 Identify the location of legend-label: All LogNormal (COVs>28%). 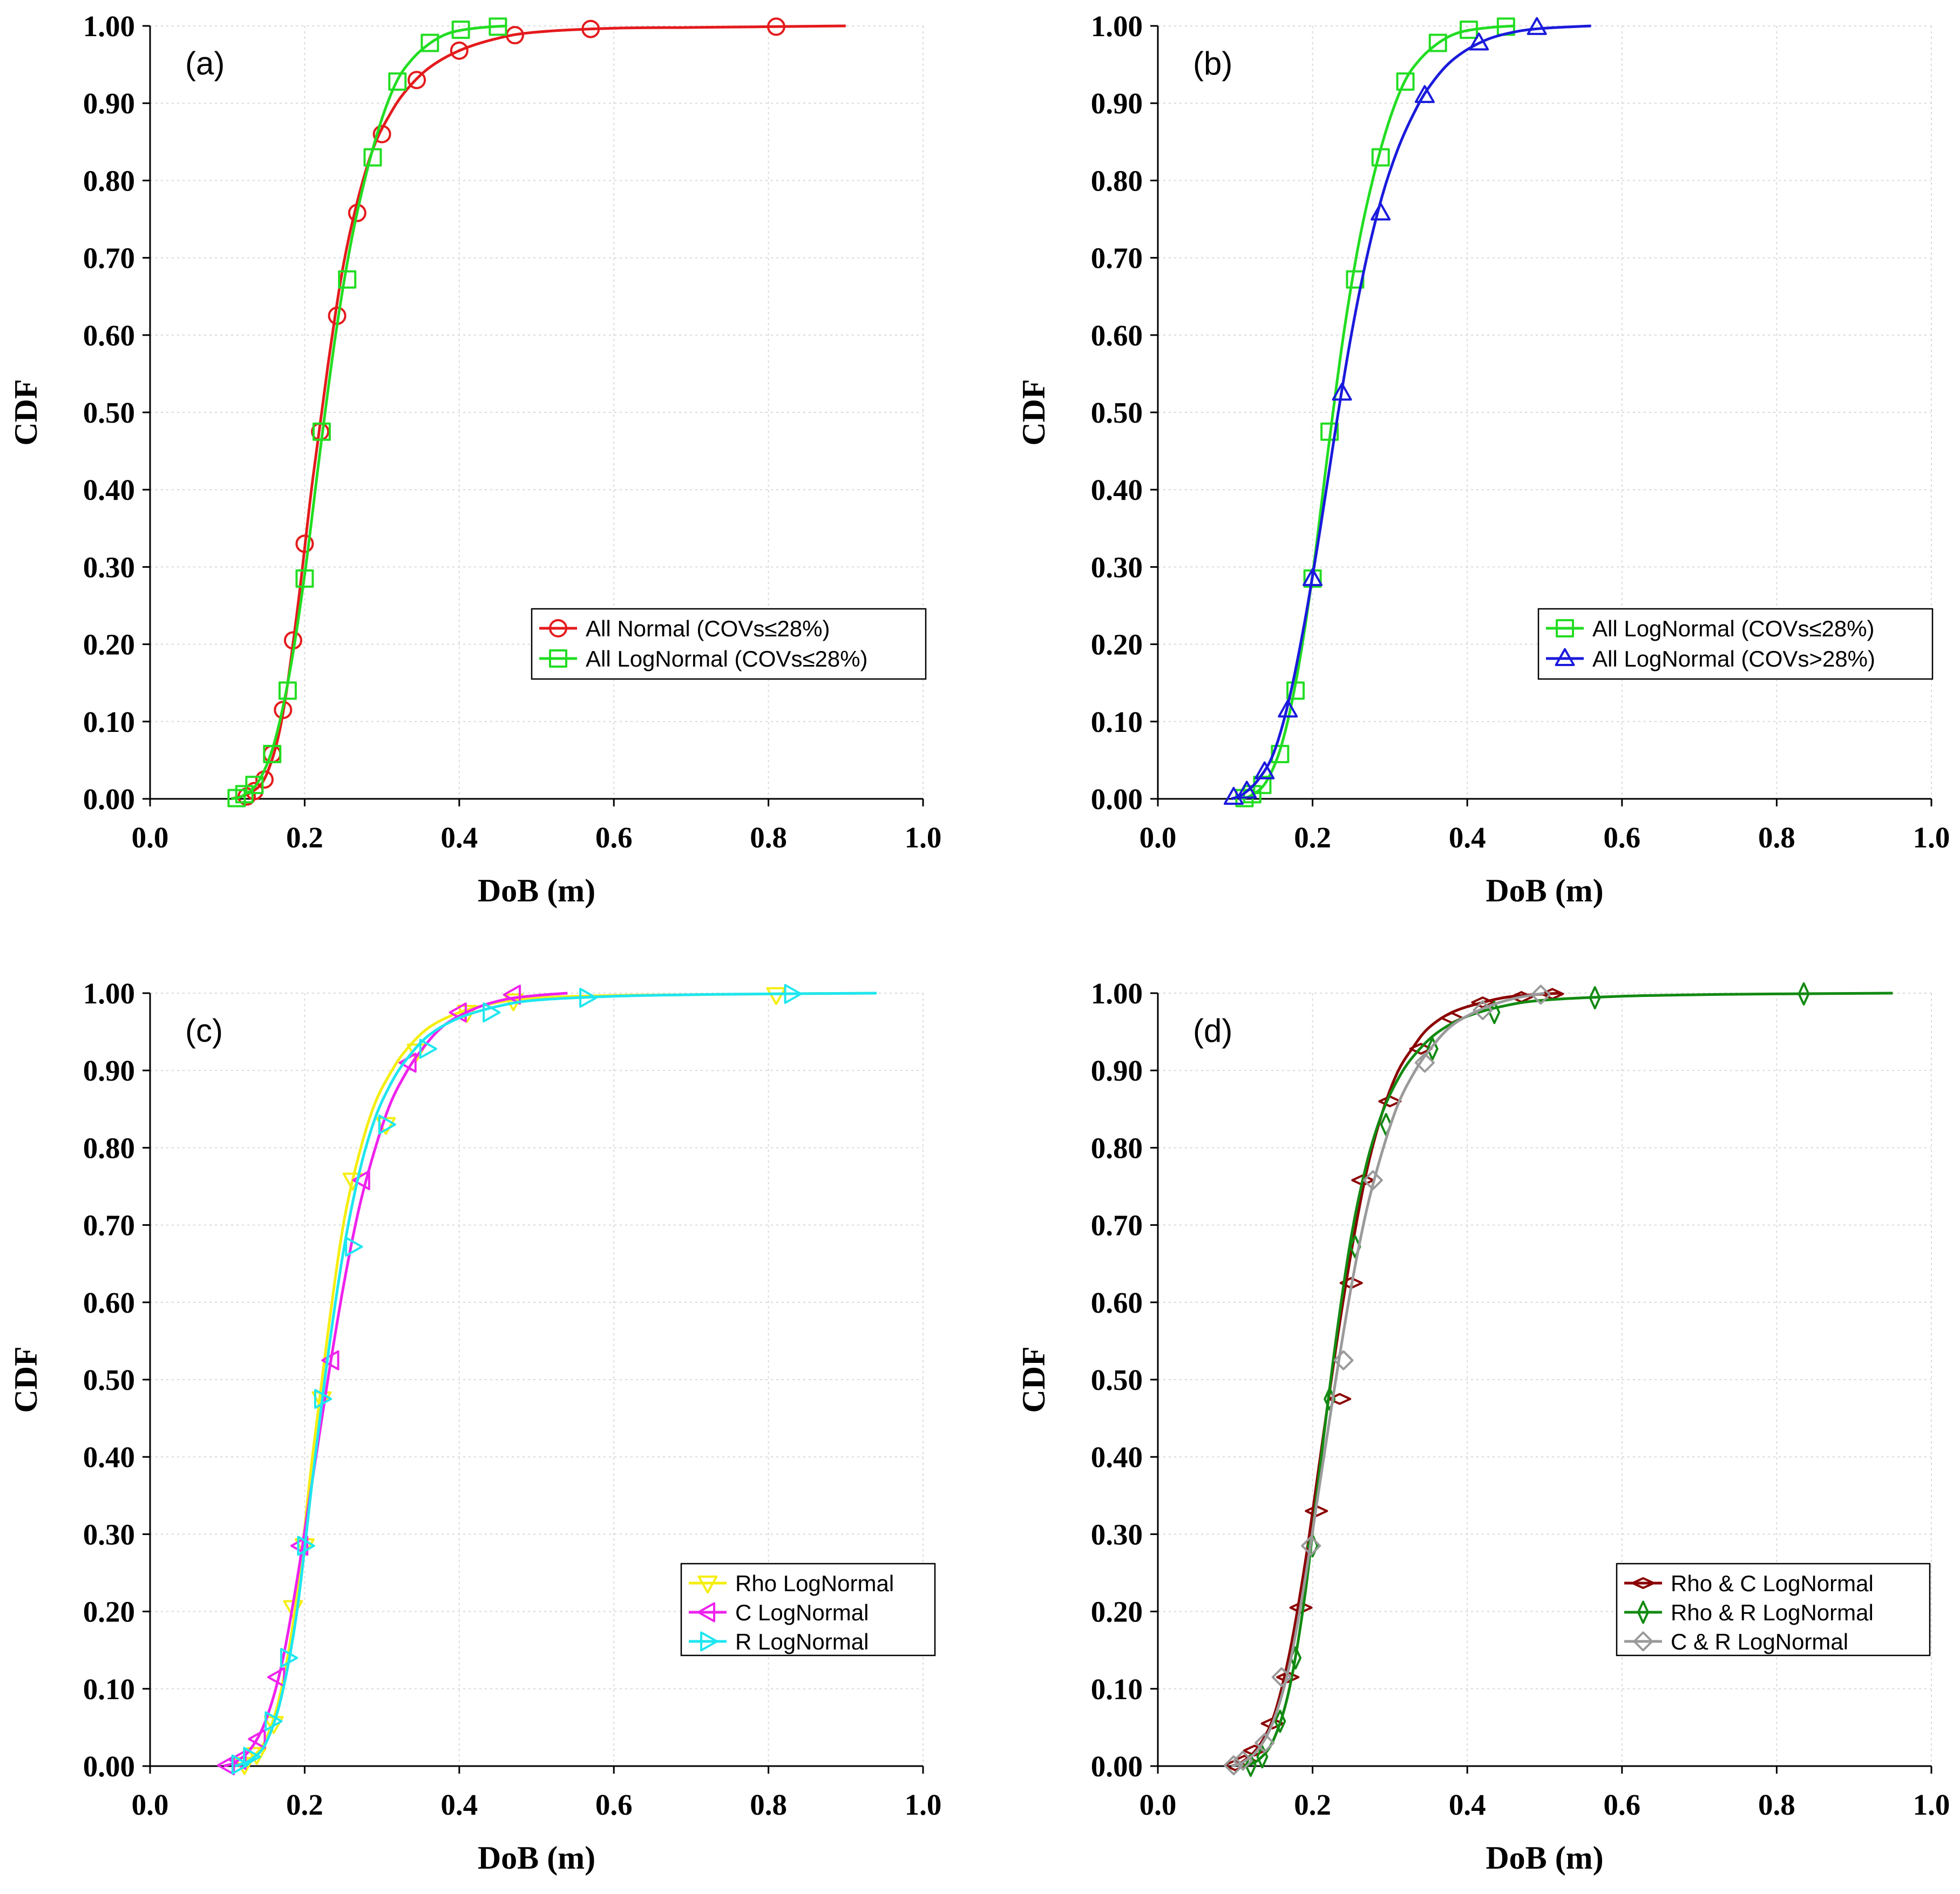
(1733, 658).